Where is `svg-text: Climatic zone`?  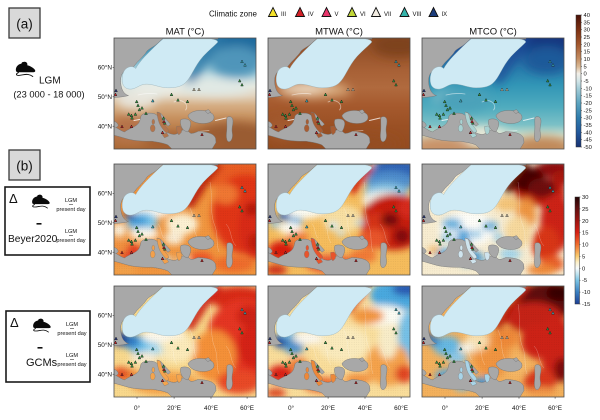 svg-text: Climatic zone is located at coordinates (233, 14).